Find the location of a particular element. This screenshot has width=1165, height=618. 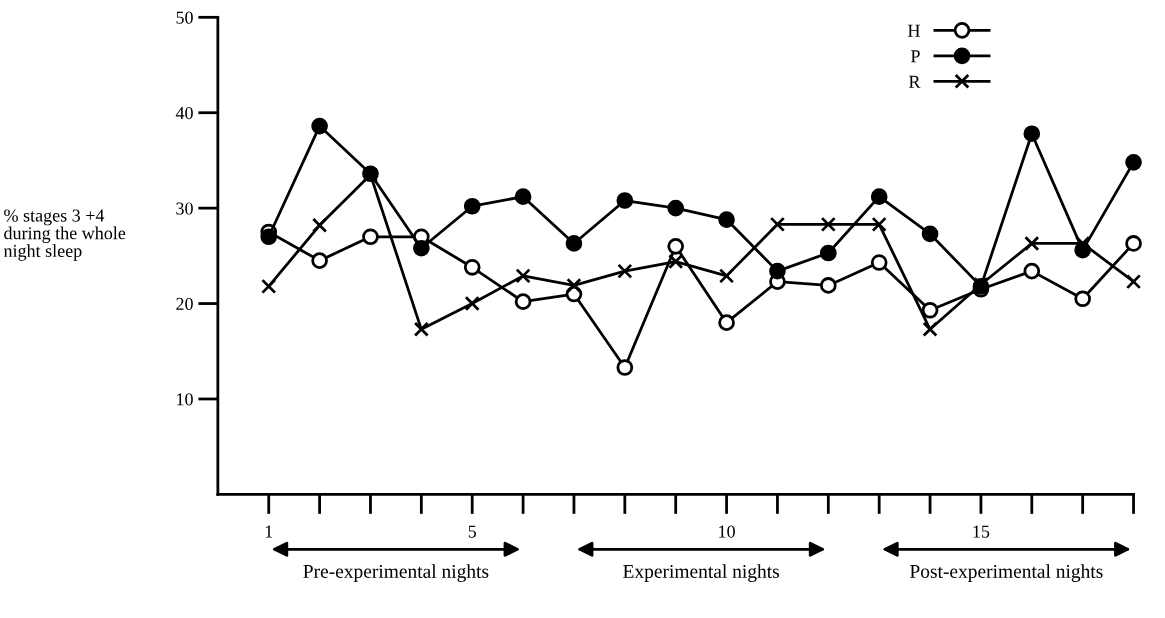

x-tick-label: 10 is located at coordinates (727, 531).